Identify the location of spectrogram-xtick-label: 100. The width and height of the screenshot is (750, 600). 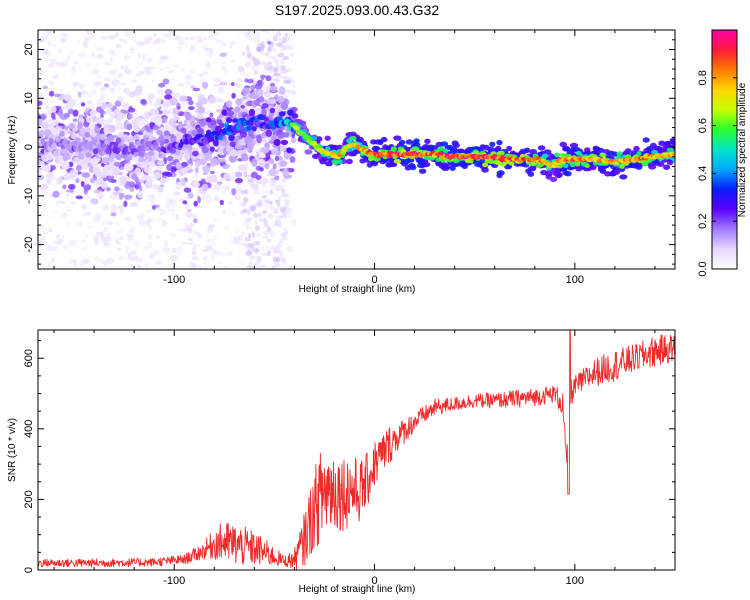
(575, 280).